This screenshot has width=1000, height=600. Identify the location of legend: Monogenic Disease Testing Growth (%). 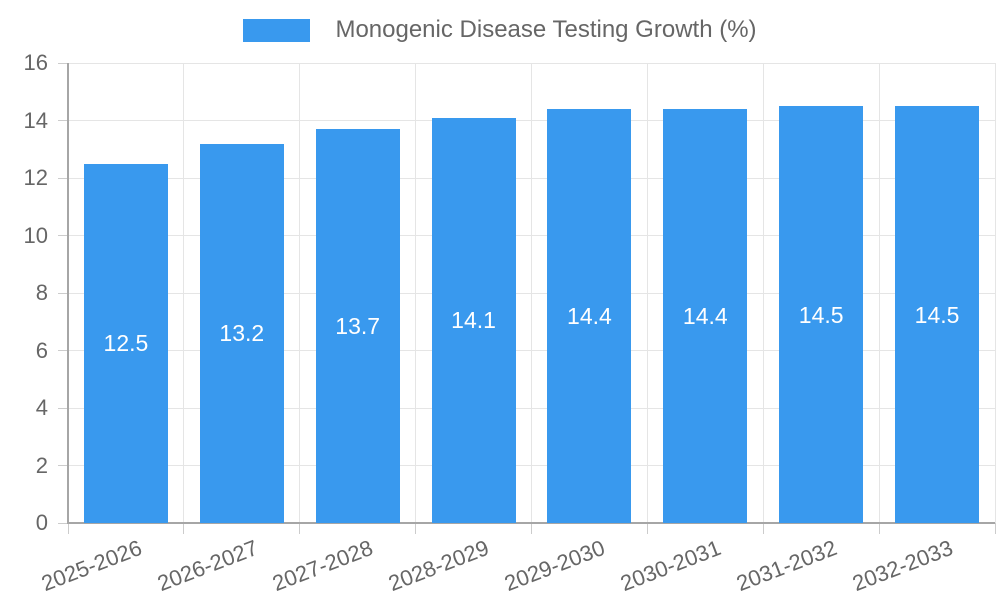
(500, 30).